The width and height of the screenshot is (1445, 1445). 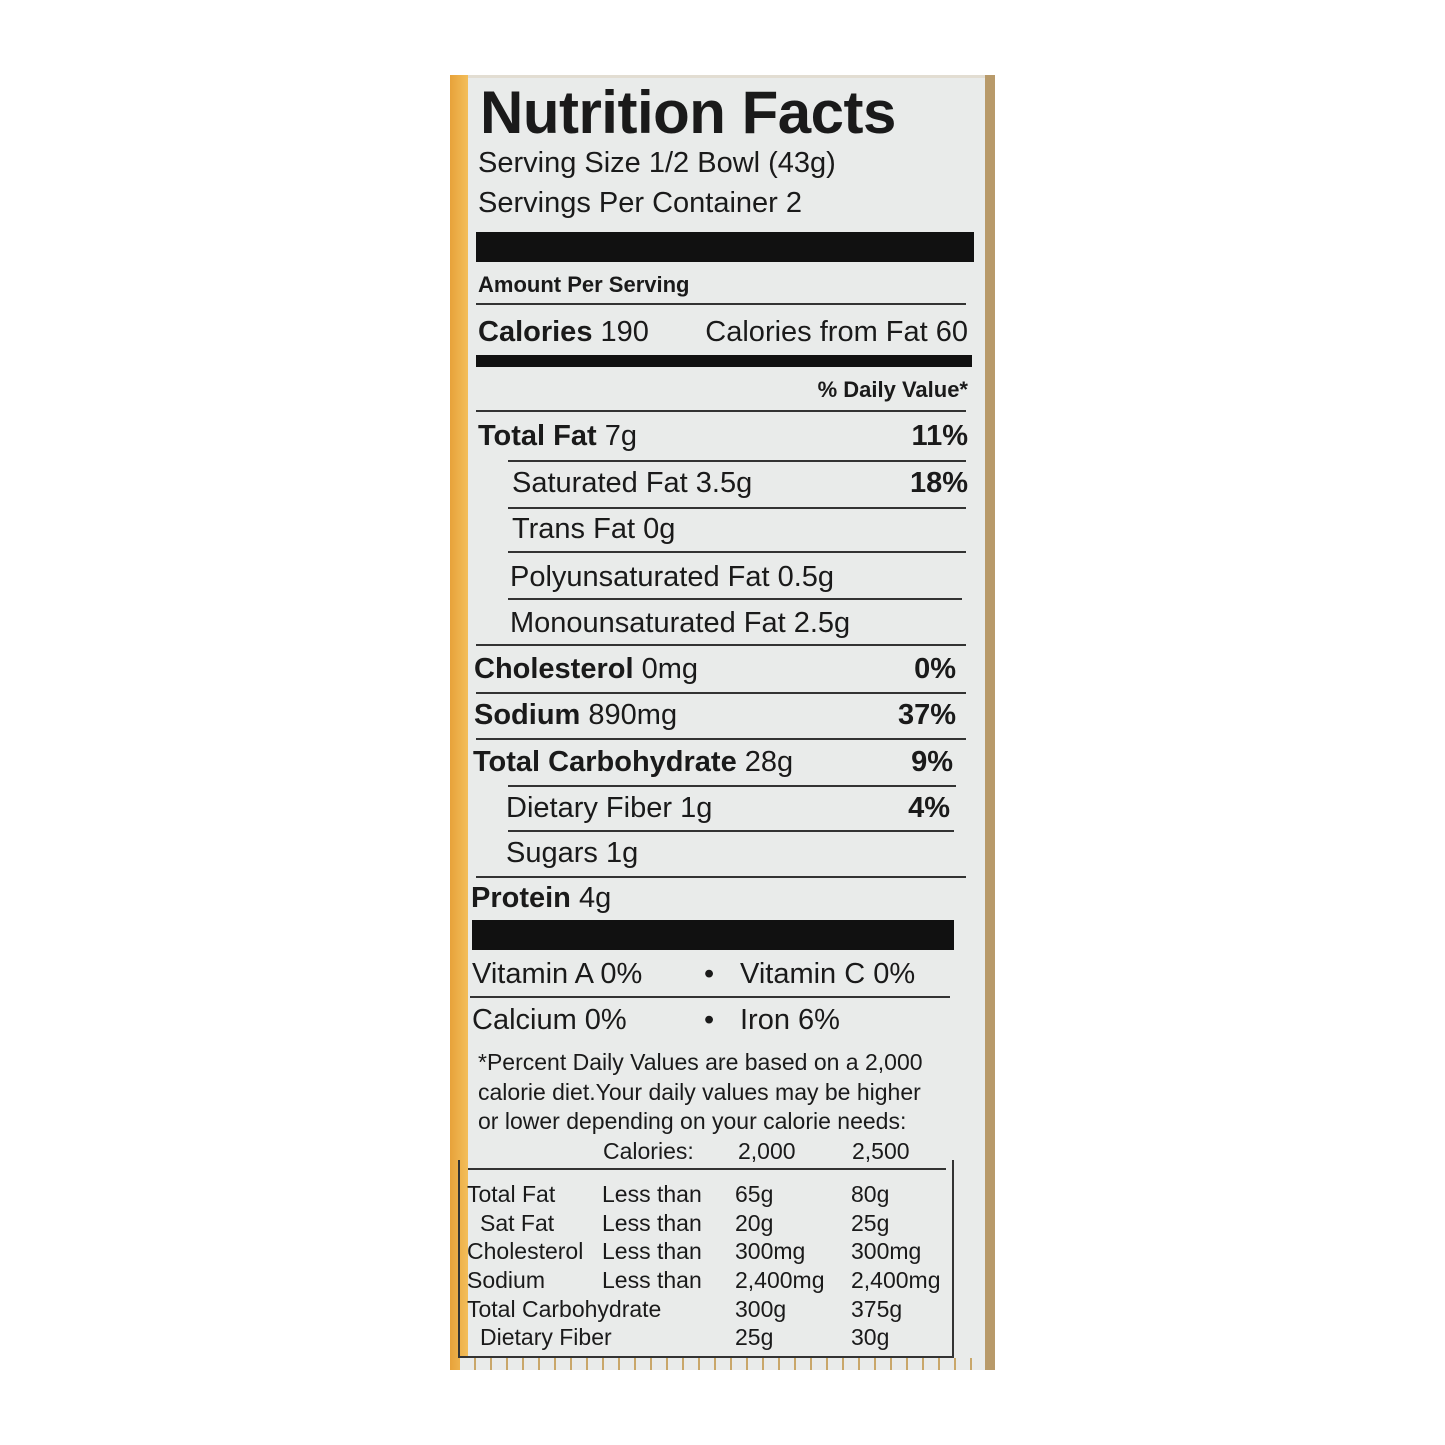 I want to click on nutrient-amount: 2.5g, so click(x=822, y=623).